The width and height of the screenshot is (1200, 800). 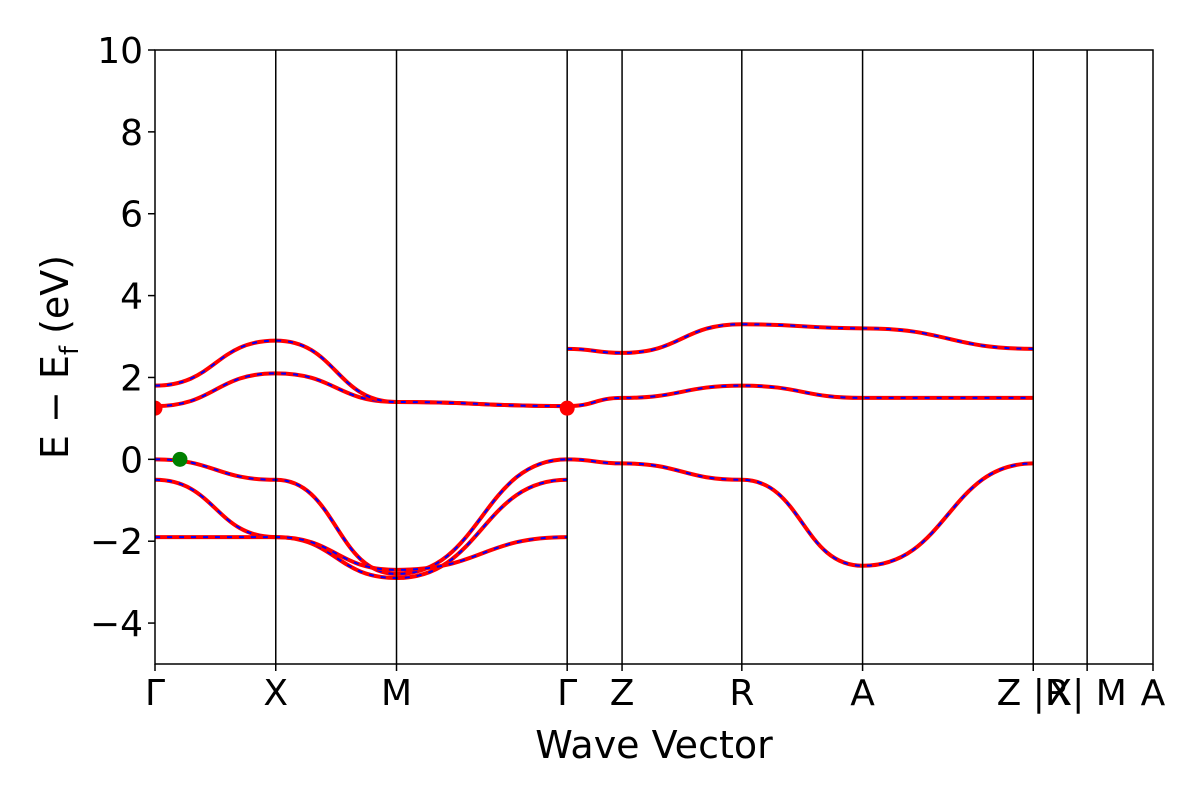 I want to click on y-tick-label: 10, so click(x=120, y=51).